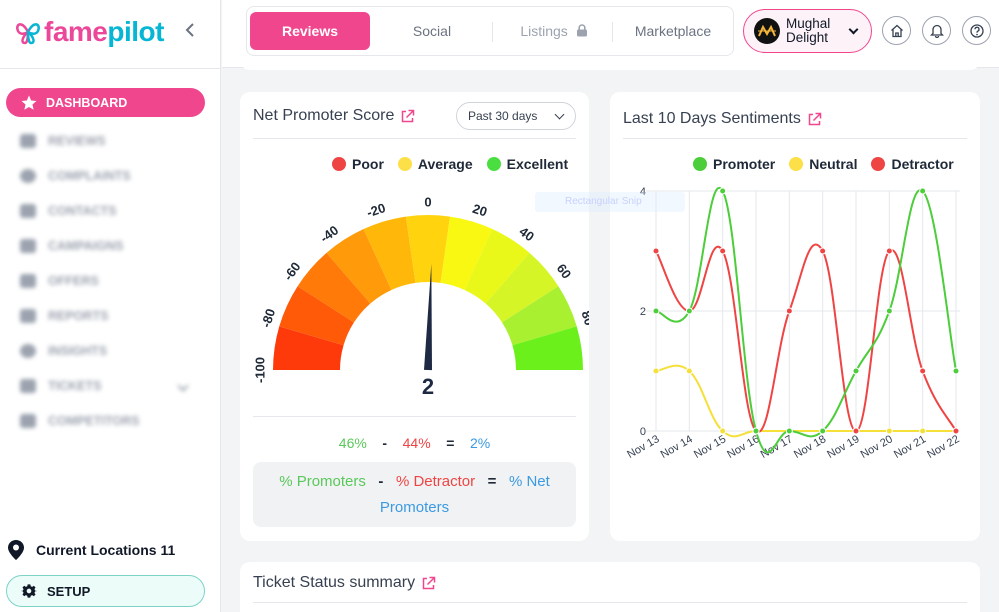 The height and width of the screenshot is (612, 999). I want to click on sidebar-item-dashboard: DASHBOARD, so click(105, 102).